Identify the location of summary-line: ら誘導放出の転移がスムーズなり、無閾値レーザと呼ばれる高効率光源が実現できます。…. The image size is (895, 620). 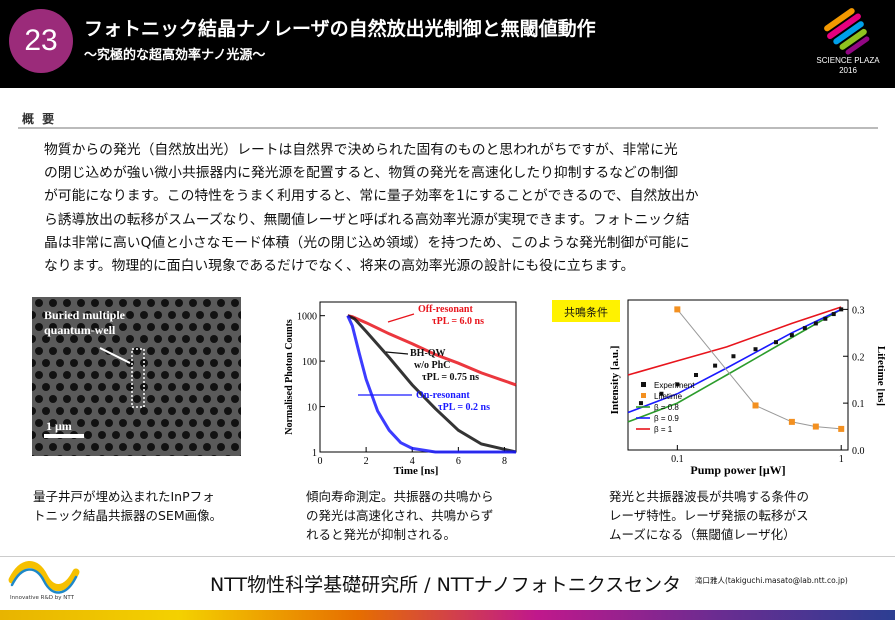
(367, 219).